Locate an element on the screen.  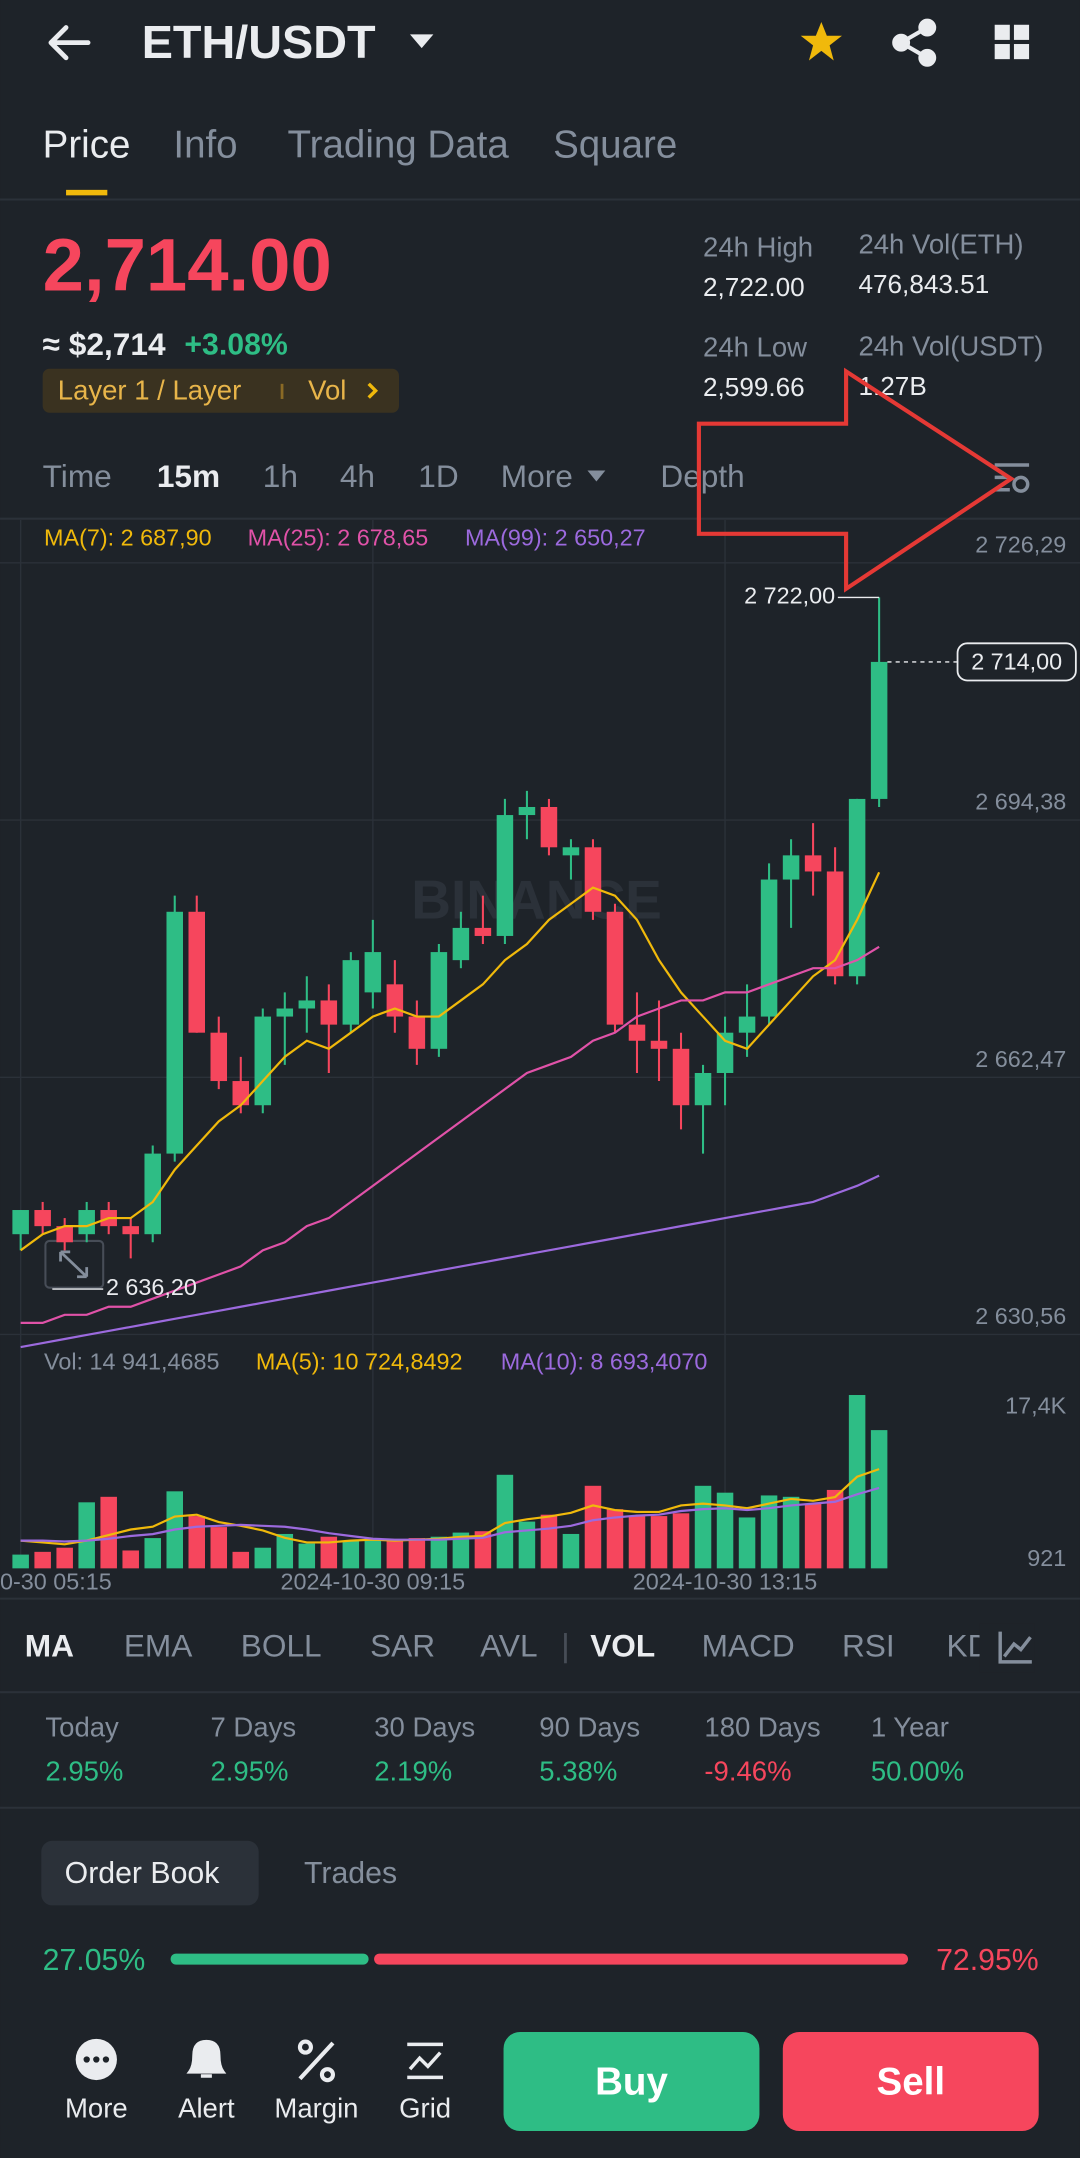
buy-button is located at coordinates (631, 2081).